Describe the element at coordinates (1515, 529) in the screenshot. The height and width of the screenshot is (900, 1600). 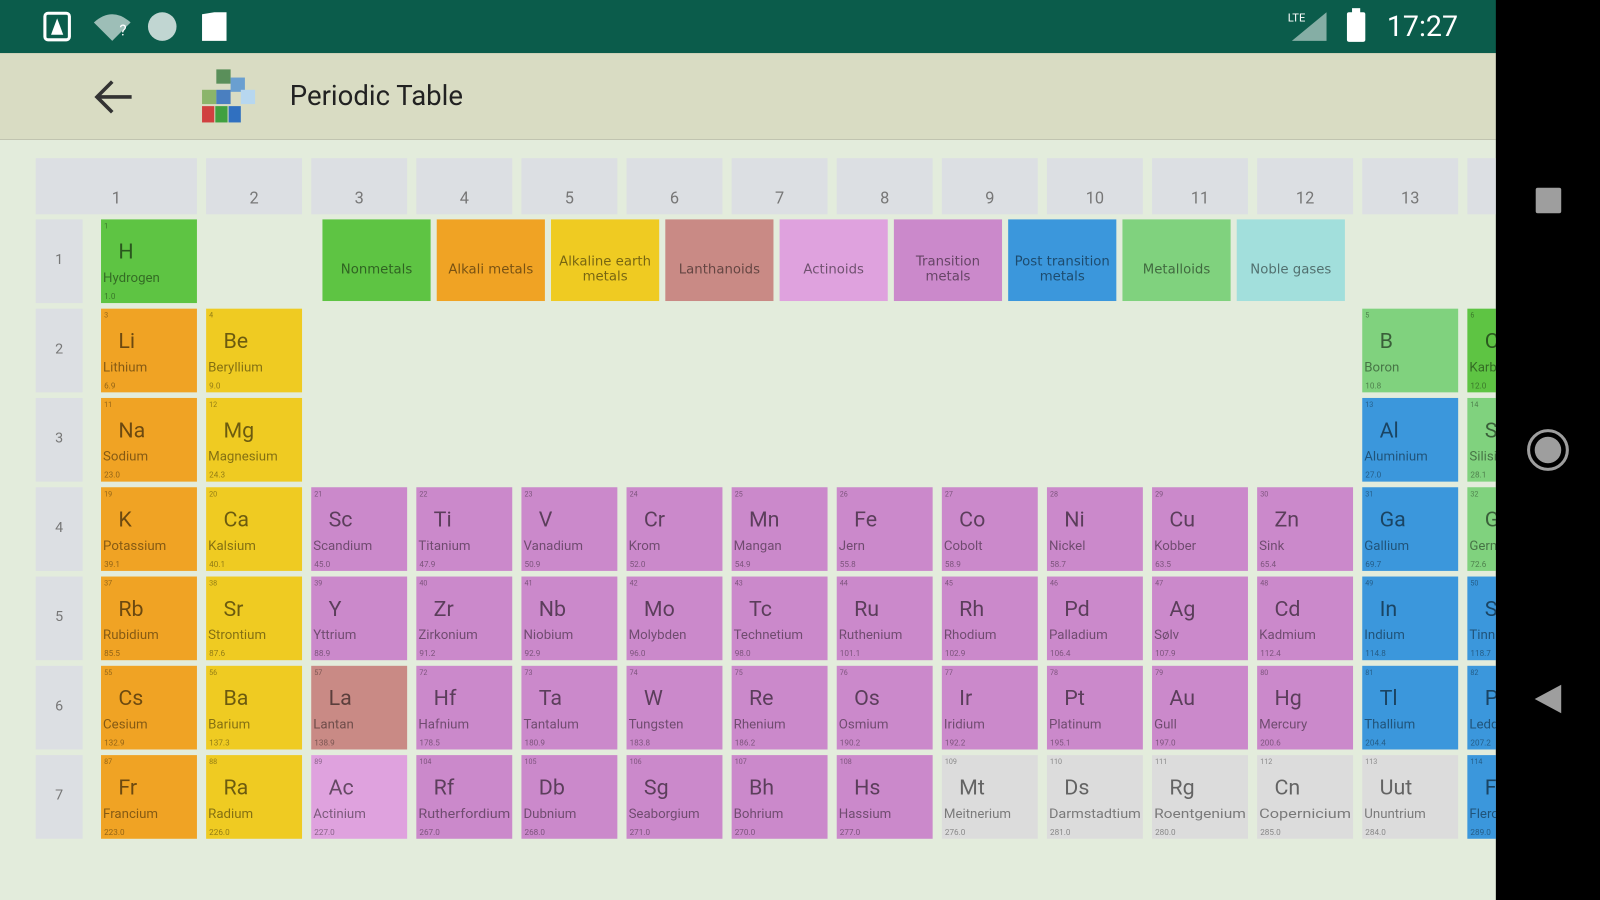
I see `element-cell: 32 Ge Germanium 72.6` at that location.